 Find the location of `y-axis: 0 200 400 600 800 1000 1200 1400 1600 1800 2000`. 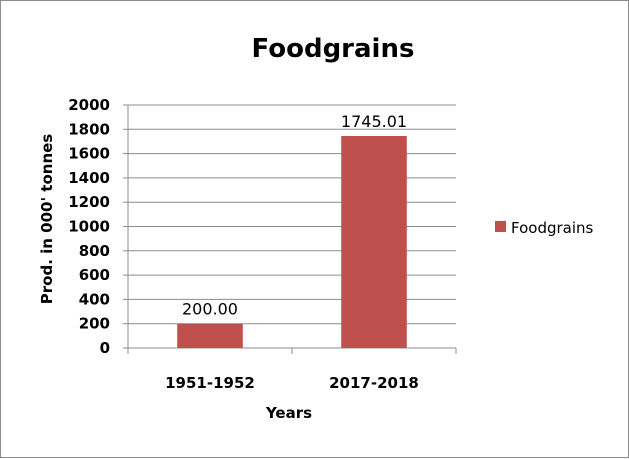

y-axis: 0 200 400 600 800 1000 1200 1400 1600 1800 2000 is located at coordinates (98, 226).